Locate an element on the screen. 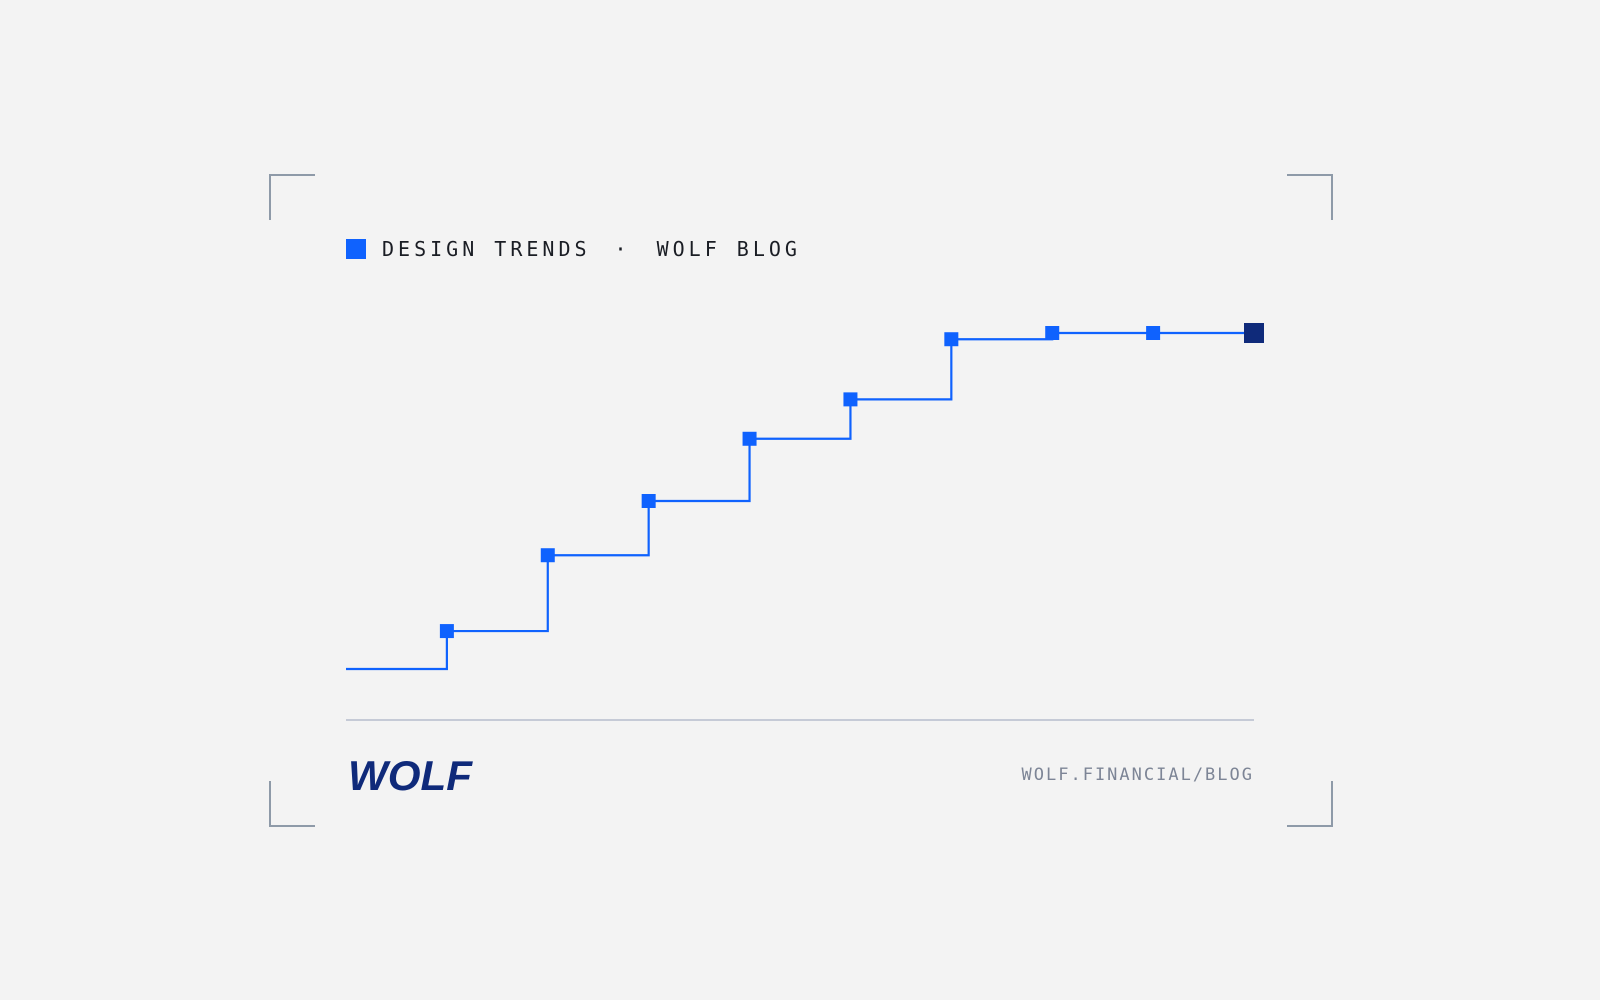  frame-corner-top-left is located at coordinates (292, 197).